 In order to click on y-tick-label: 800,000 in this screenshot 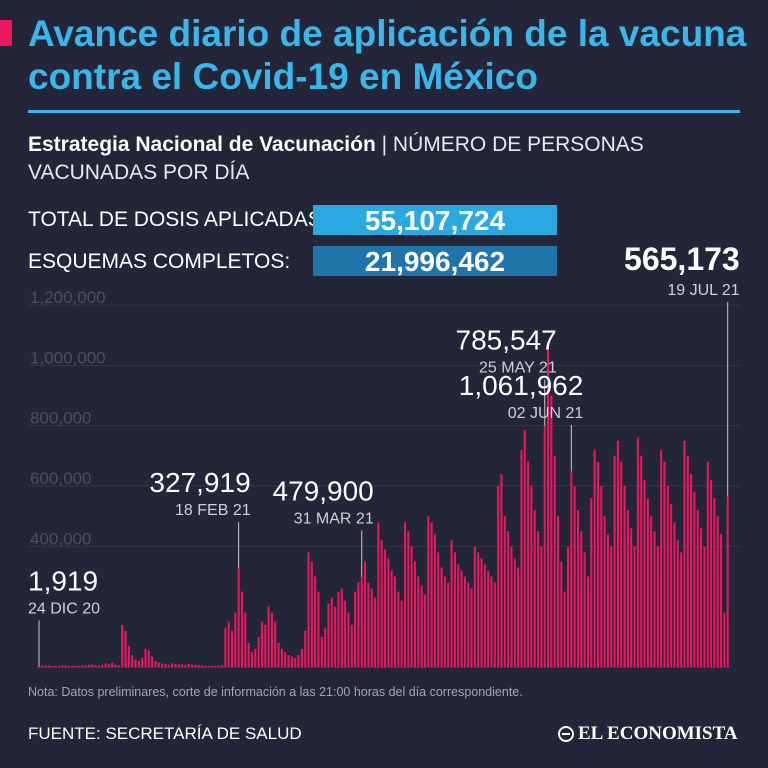, I will do `click(60, 418)`.